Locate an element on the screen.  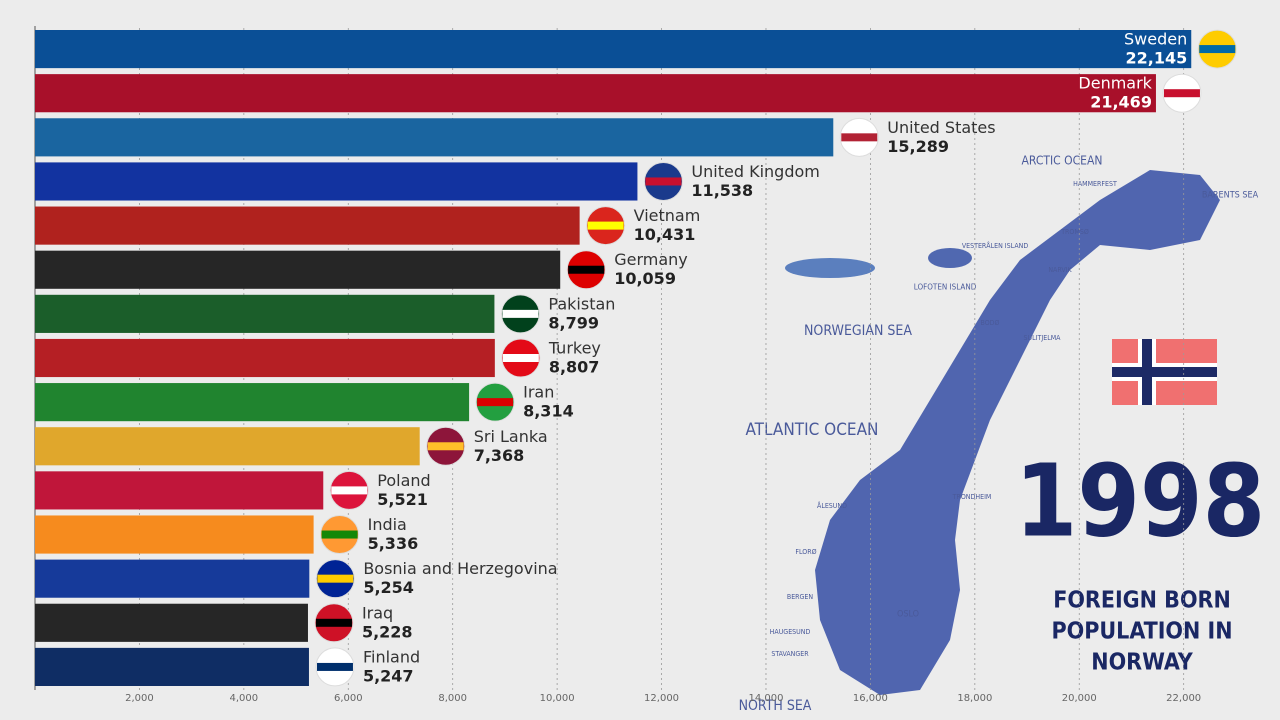
title-line: POPULATION IN is located at coordinates (1141, 632).